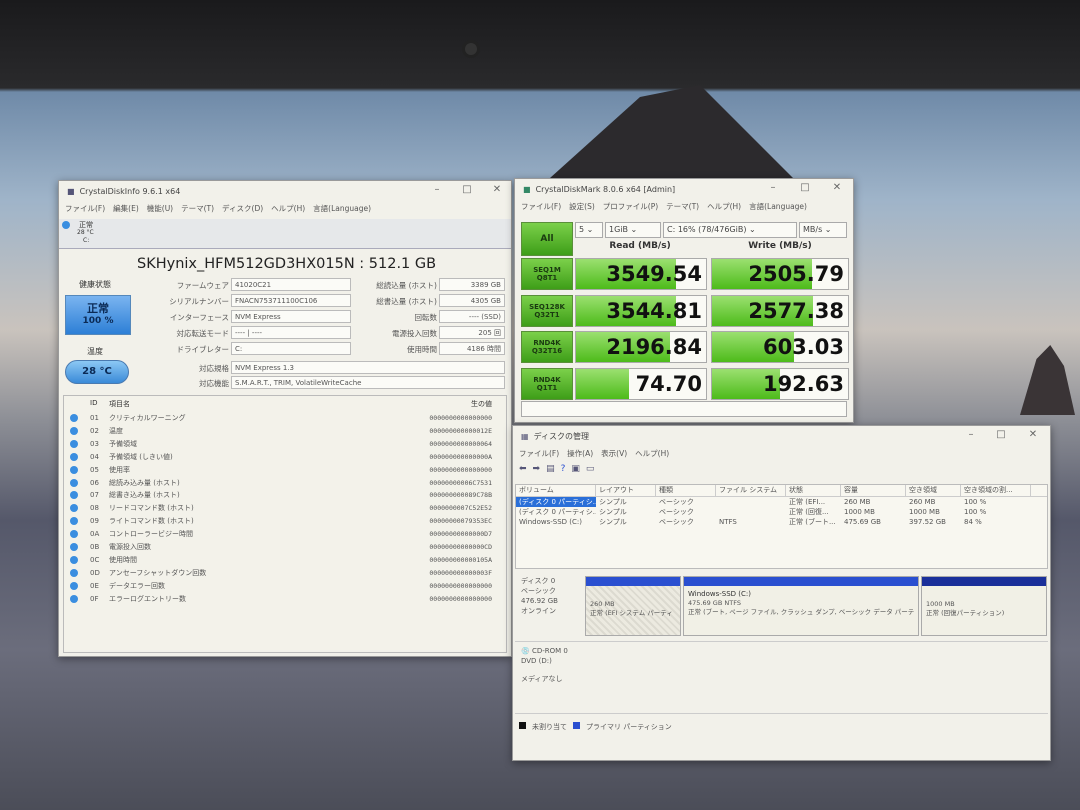 The height and width of the screenshot is (810, 1080). Describe the element at coordinates (547, 310) in the screenshot. I see `test-button-seq128k: SEQ128K Q32T1` at that location.